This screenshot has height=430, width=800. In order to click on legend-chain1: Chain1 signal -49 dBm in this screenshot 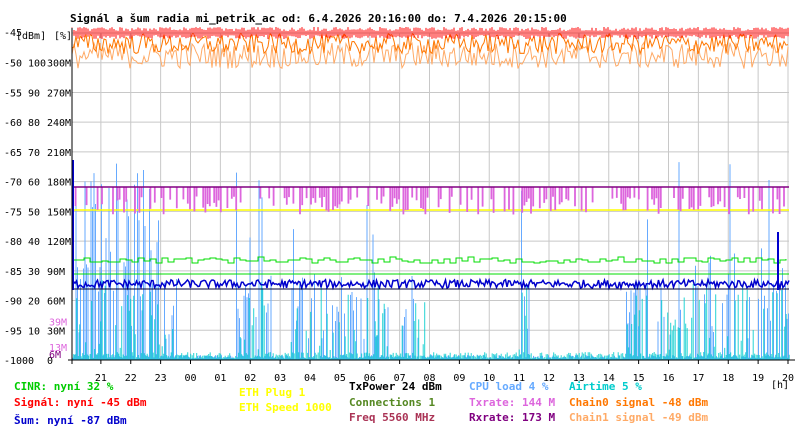, I will do `click(639, 417)`.